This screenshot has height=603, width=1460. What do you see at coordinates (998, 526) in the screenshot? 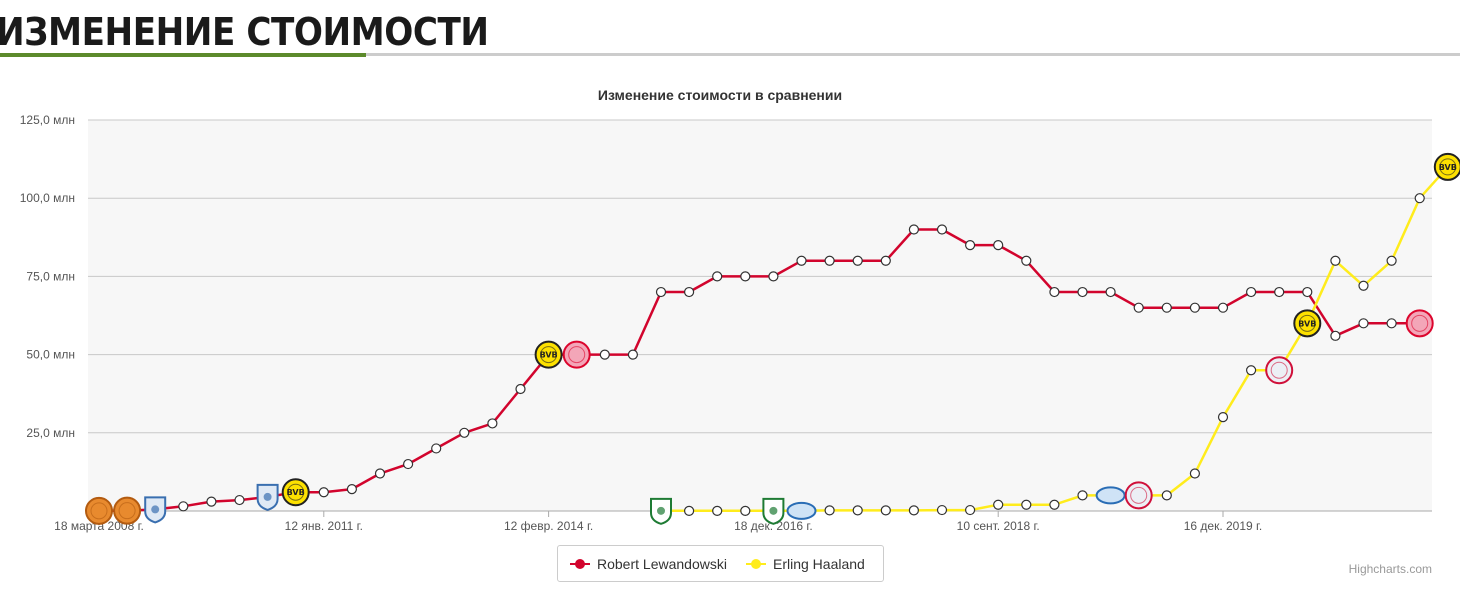
I see `x-tick-label: 10 сент. 2018 г.` at bounding box center [998, 526].